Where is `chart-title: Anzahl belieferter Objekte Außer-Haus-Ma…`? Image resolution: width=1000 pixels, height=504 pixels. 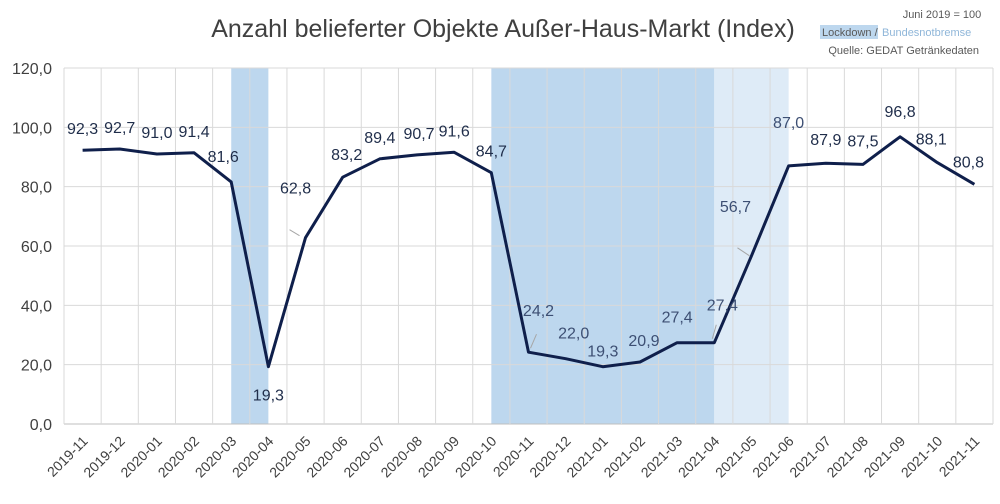 chart-title: Anzahl belieferter Objekte Außer-Haus-Ma… is located at coordinates (503, 29).